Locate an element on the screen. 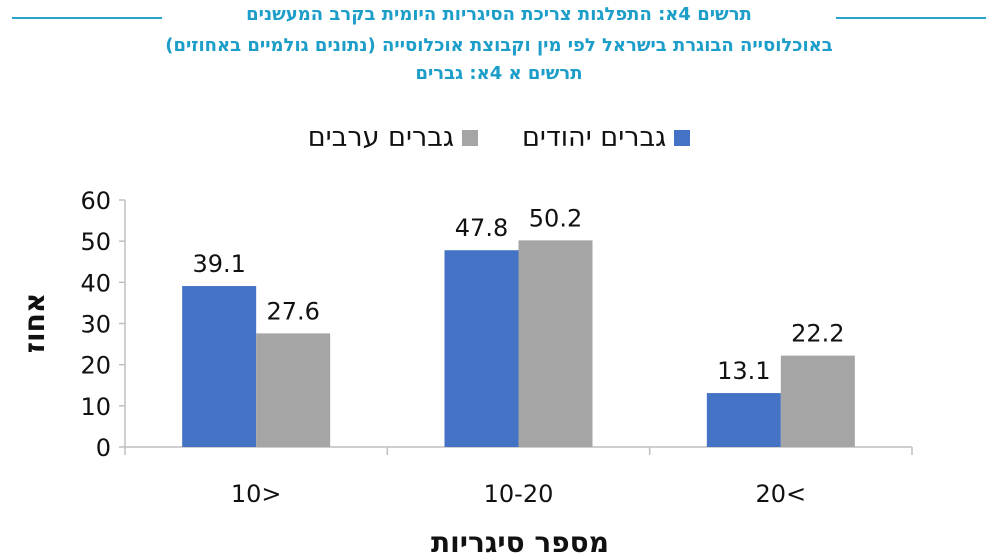 The width and height of the screenshot is (998, 560). x-category-label: 20< is located at coordinates (781, 494).